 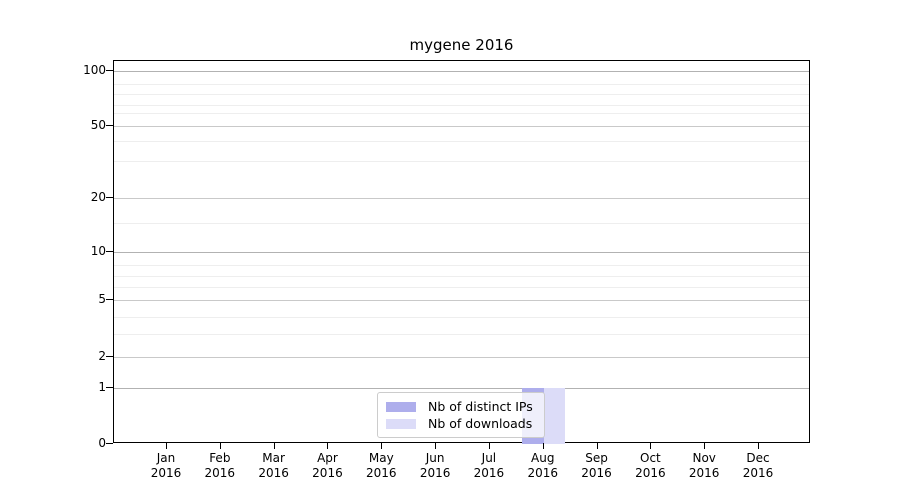 What do you see at coordinates (94, 70) in the screenshot?
I see `y-tick-label-100: 100` at bounding box center [94, 70].